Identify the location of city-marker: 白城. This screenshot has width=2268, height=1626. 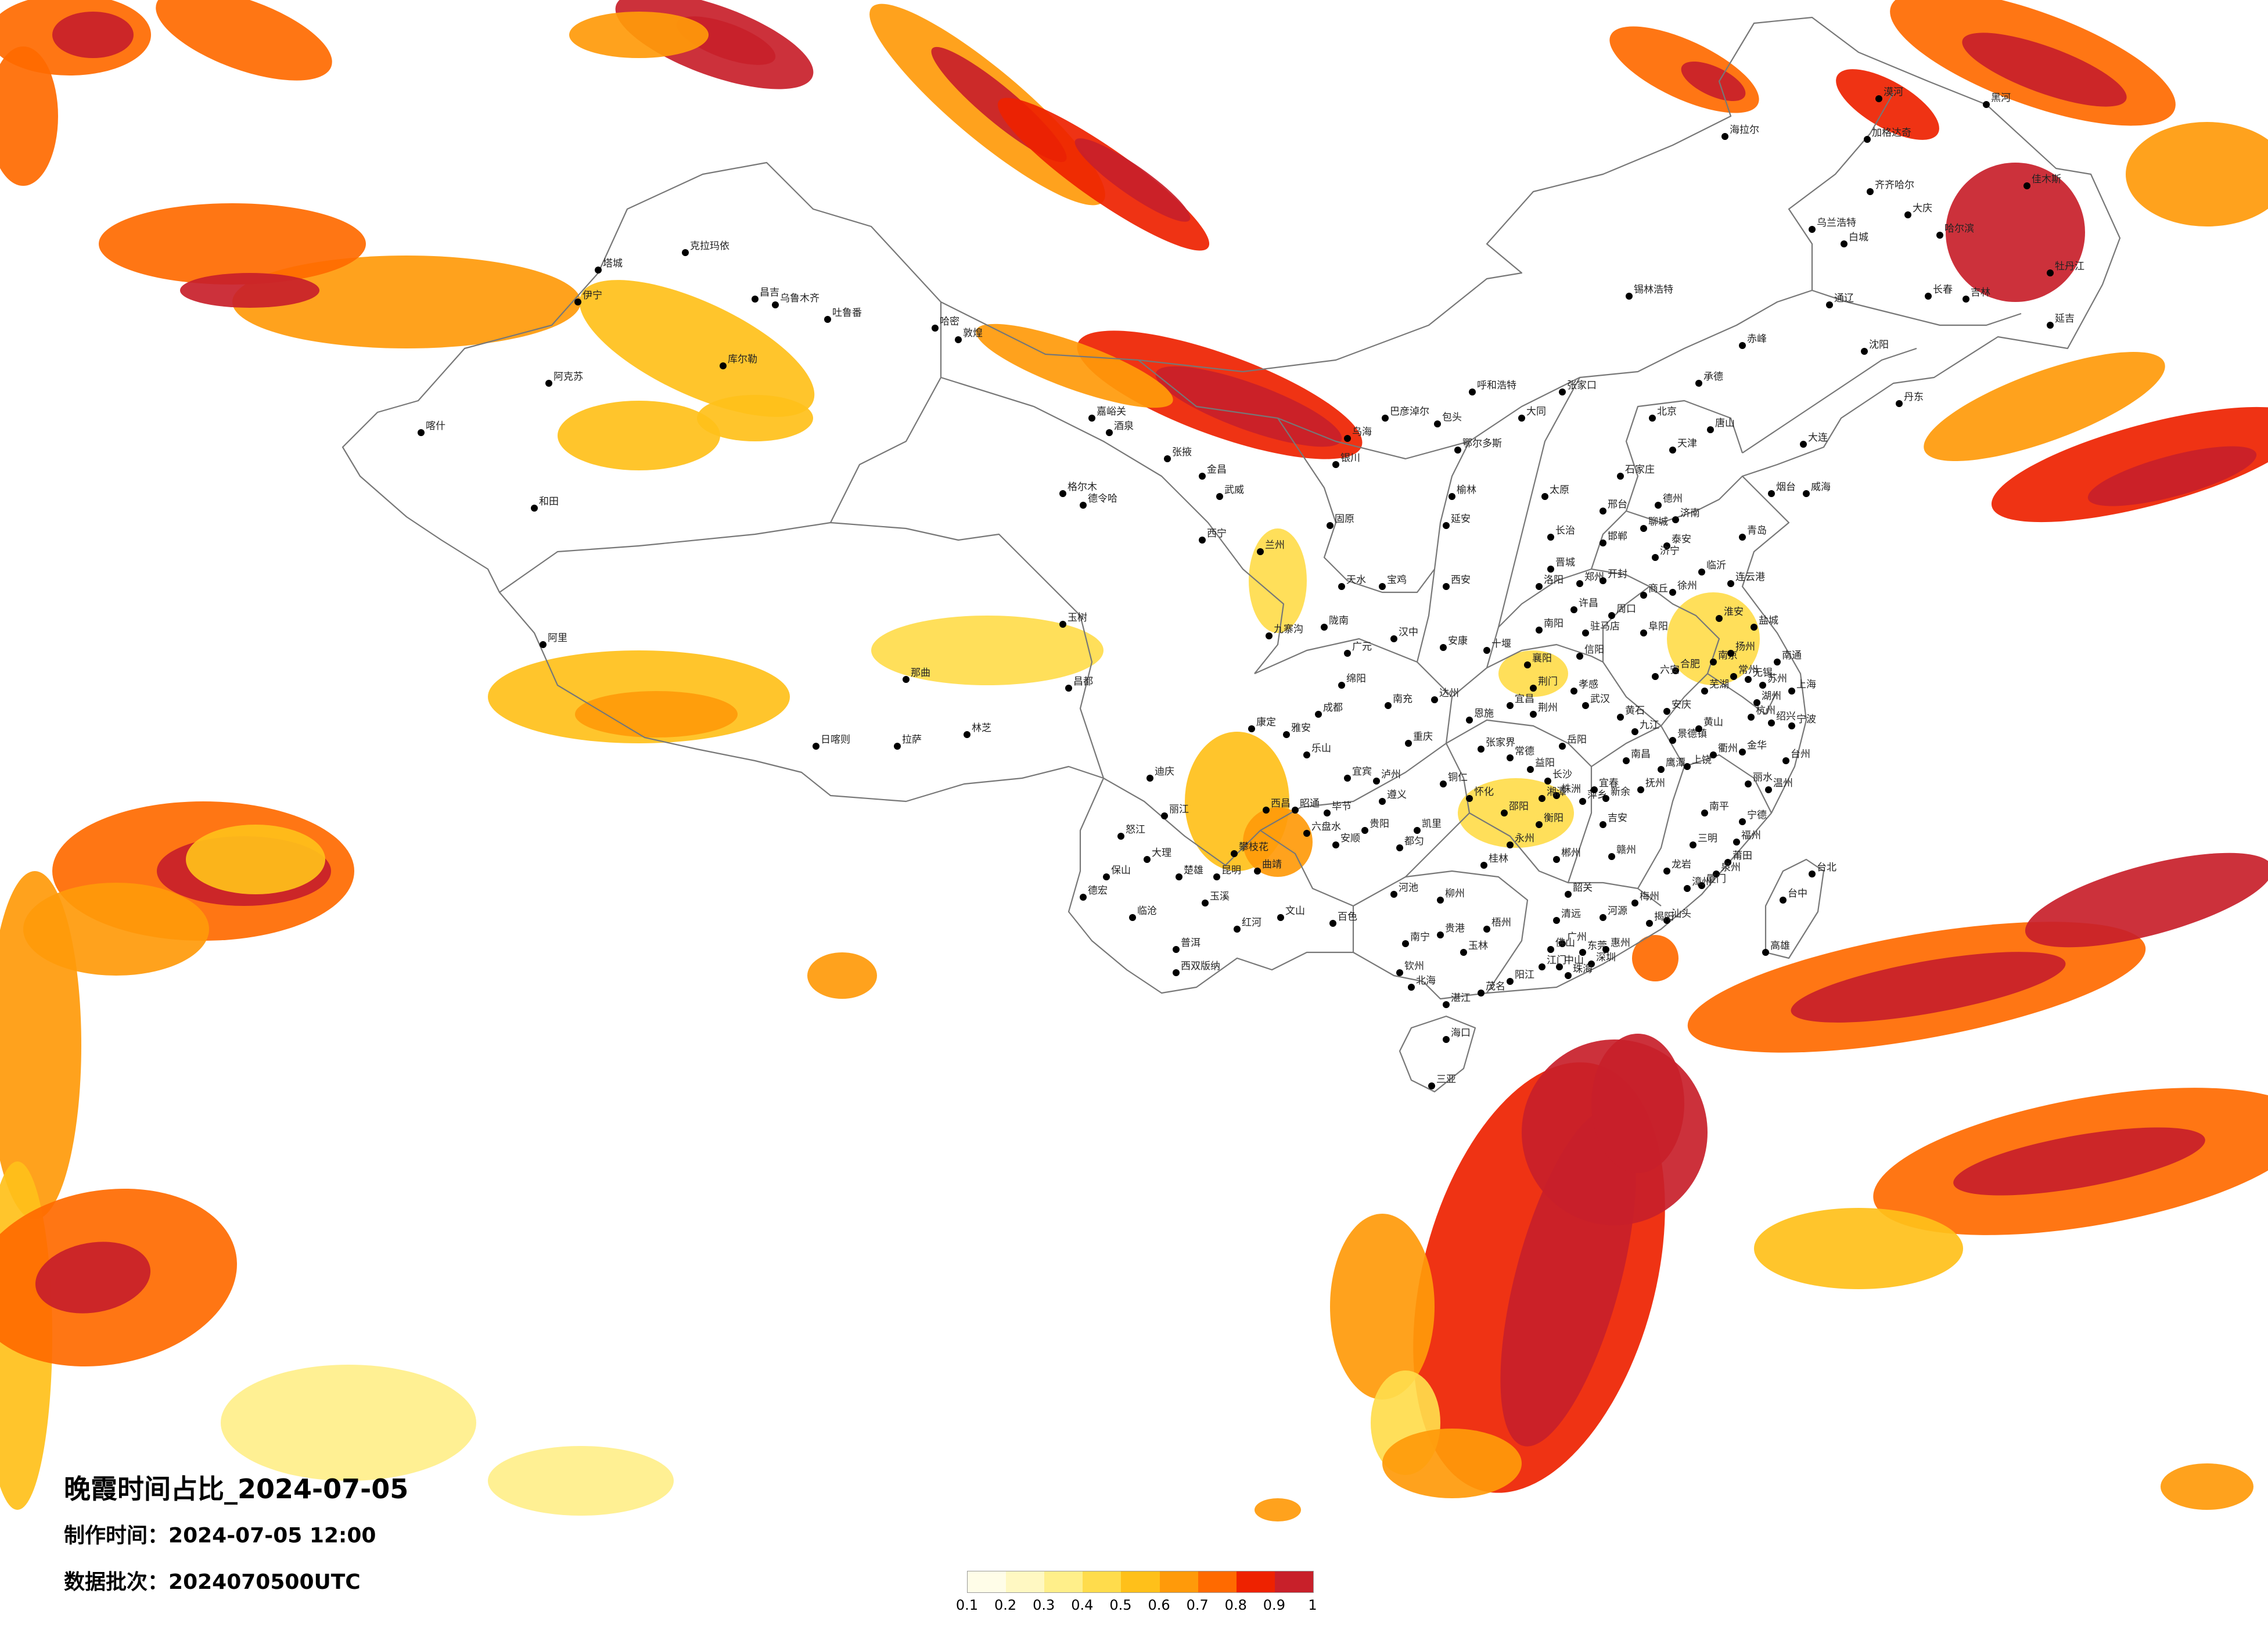
(1854, 239).